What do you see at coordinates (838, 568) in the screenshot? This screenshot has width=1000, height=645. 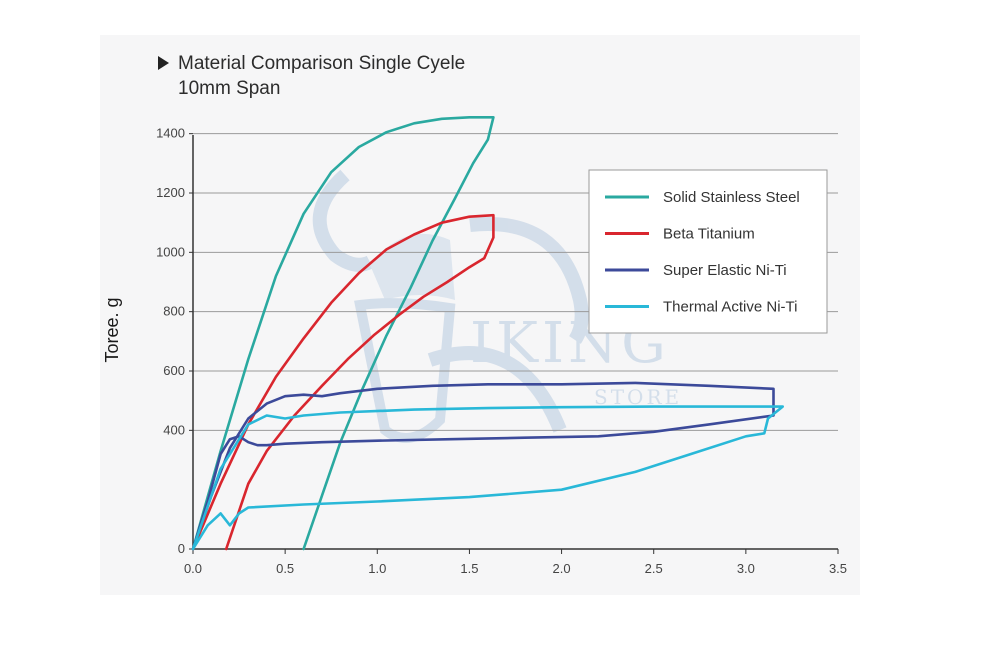 I see `x-tick-label: 3.5` at bounding box center [838, 568].